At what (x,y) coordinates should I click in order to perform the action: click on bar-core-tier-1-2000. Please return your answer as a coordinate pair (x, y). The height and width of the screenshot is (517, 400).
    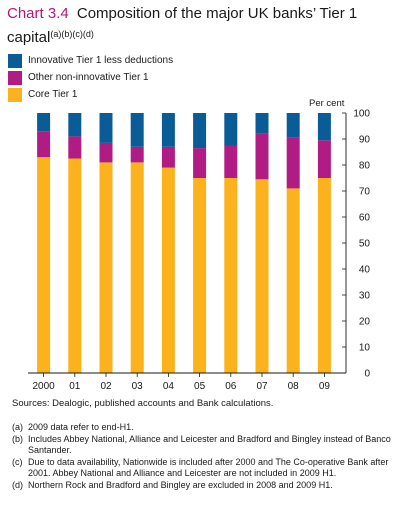
    Looking at the image, I should click on (44, 265).